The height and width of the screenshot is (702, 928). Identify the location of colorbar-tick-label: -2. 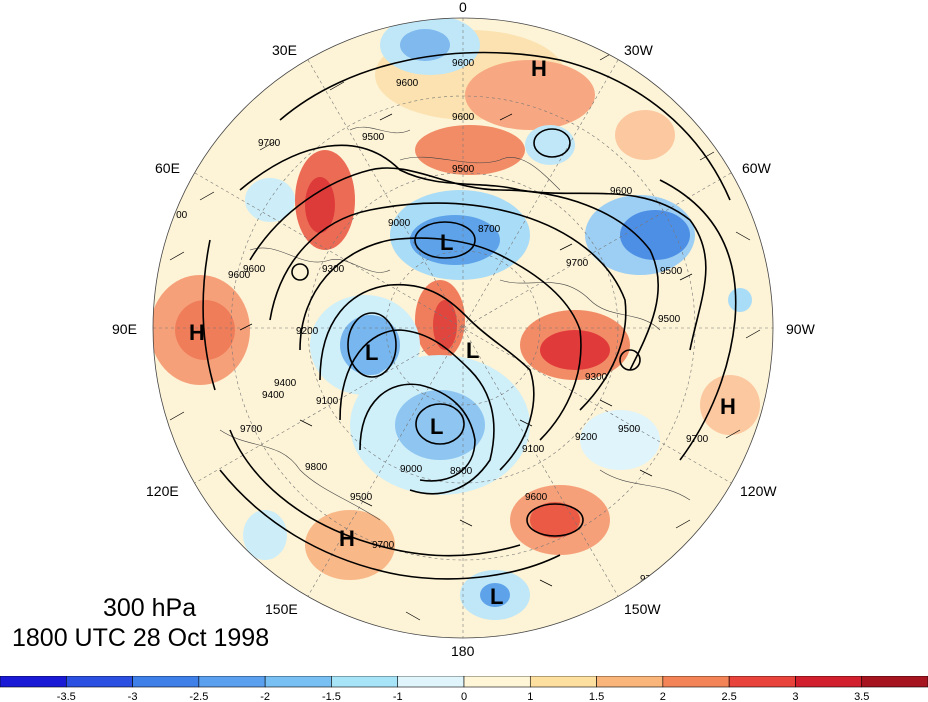
(265, 696).